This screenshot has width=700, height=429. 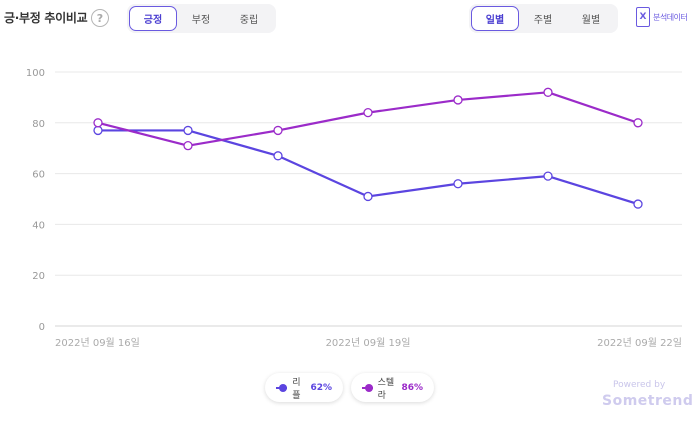 I want to click on sentiment-toggle: 긍정 부정 중립, so click(x=201, y=18).